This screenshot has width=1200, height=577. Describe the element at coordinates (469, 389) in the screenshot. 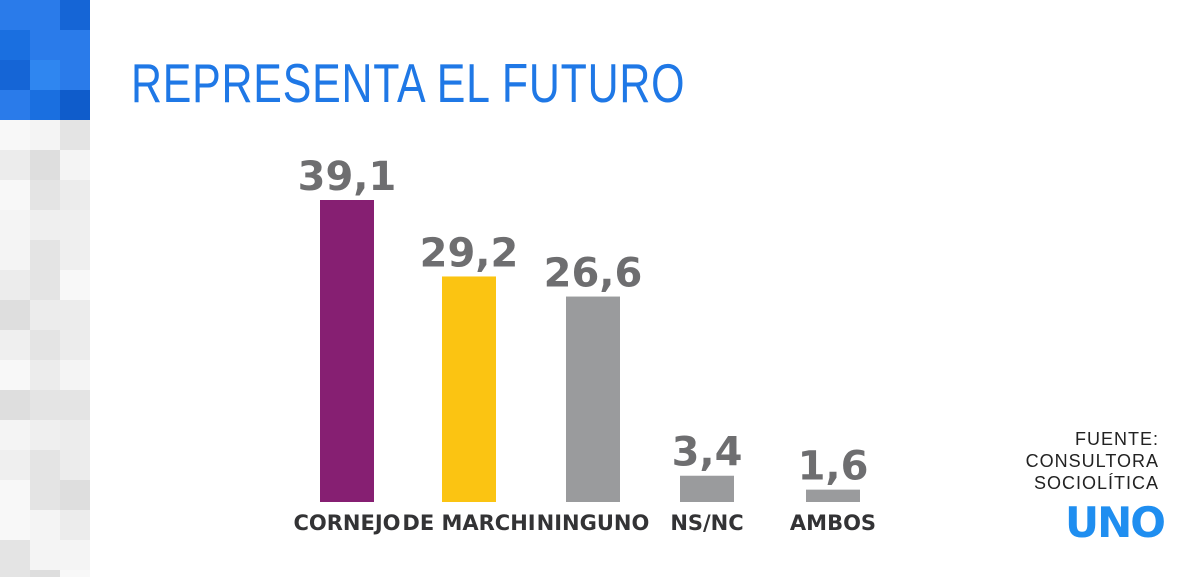

I see `bar-de-marchi` at that location.